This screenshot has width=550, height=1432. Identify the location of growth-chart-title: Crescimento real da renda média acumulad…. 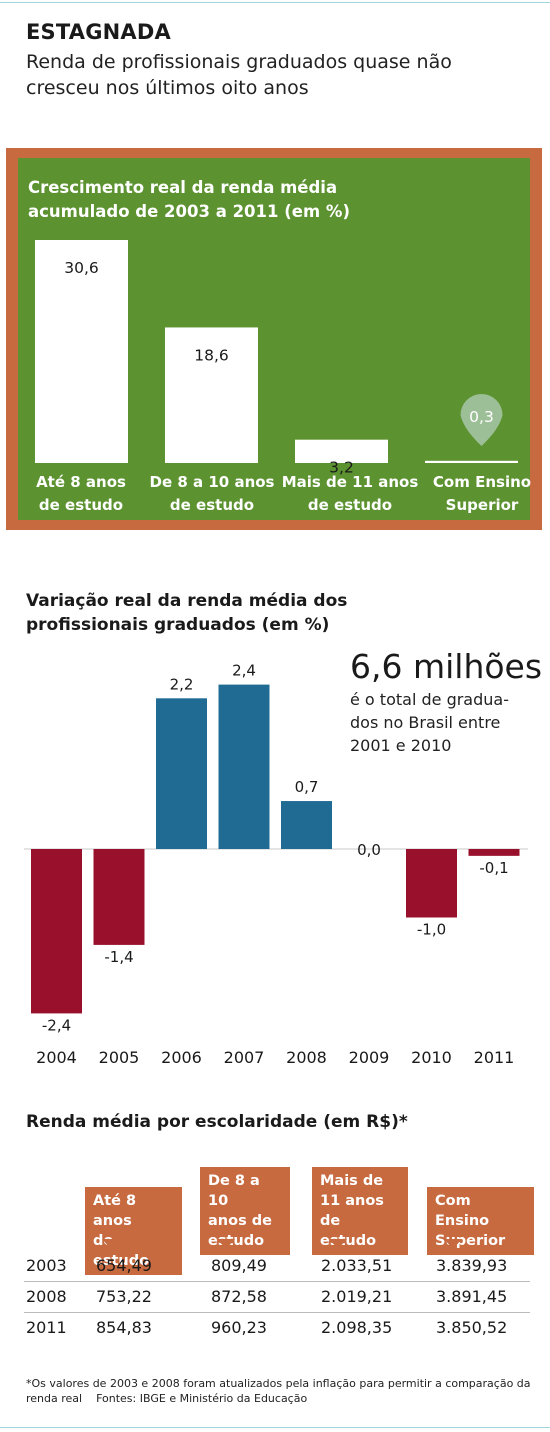
(189, 199).